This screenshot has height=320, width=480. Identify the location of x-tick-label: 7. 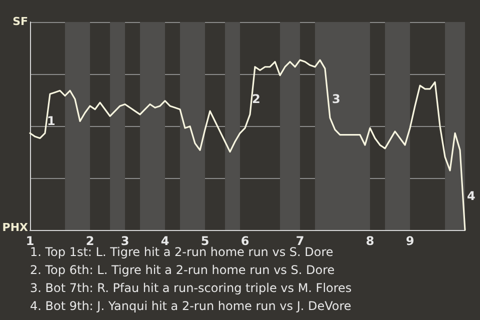
(300, 241).